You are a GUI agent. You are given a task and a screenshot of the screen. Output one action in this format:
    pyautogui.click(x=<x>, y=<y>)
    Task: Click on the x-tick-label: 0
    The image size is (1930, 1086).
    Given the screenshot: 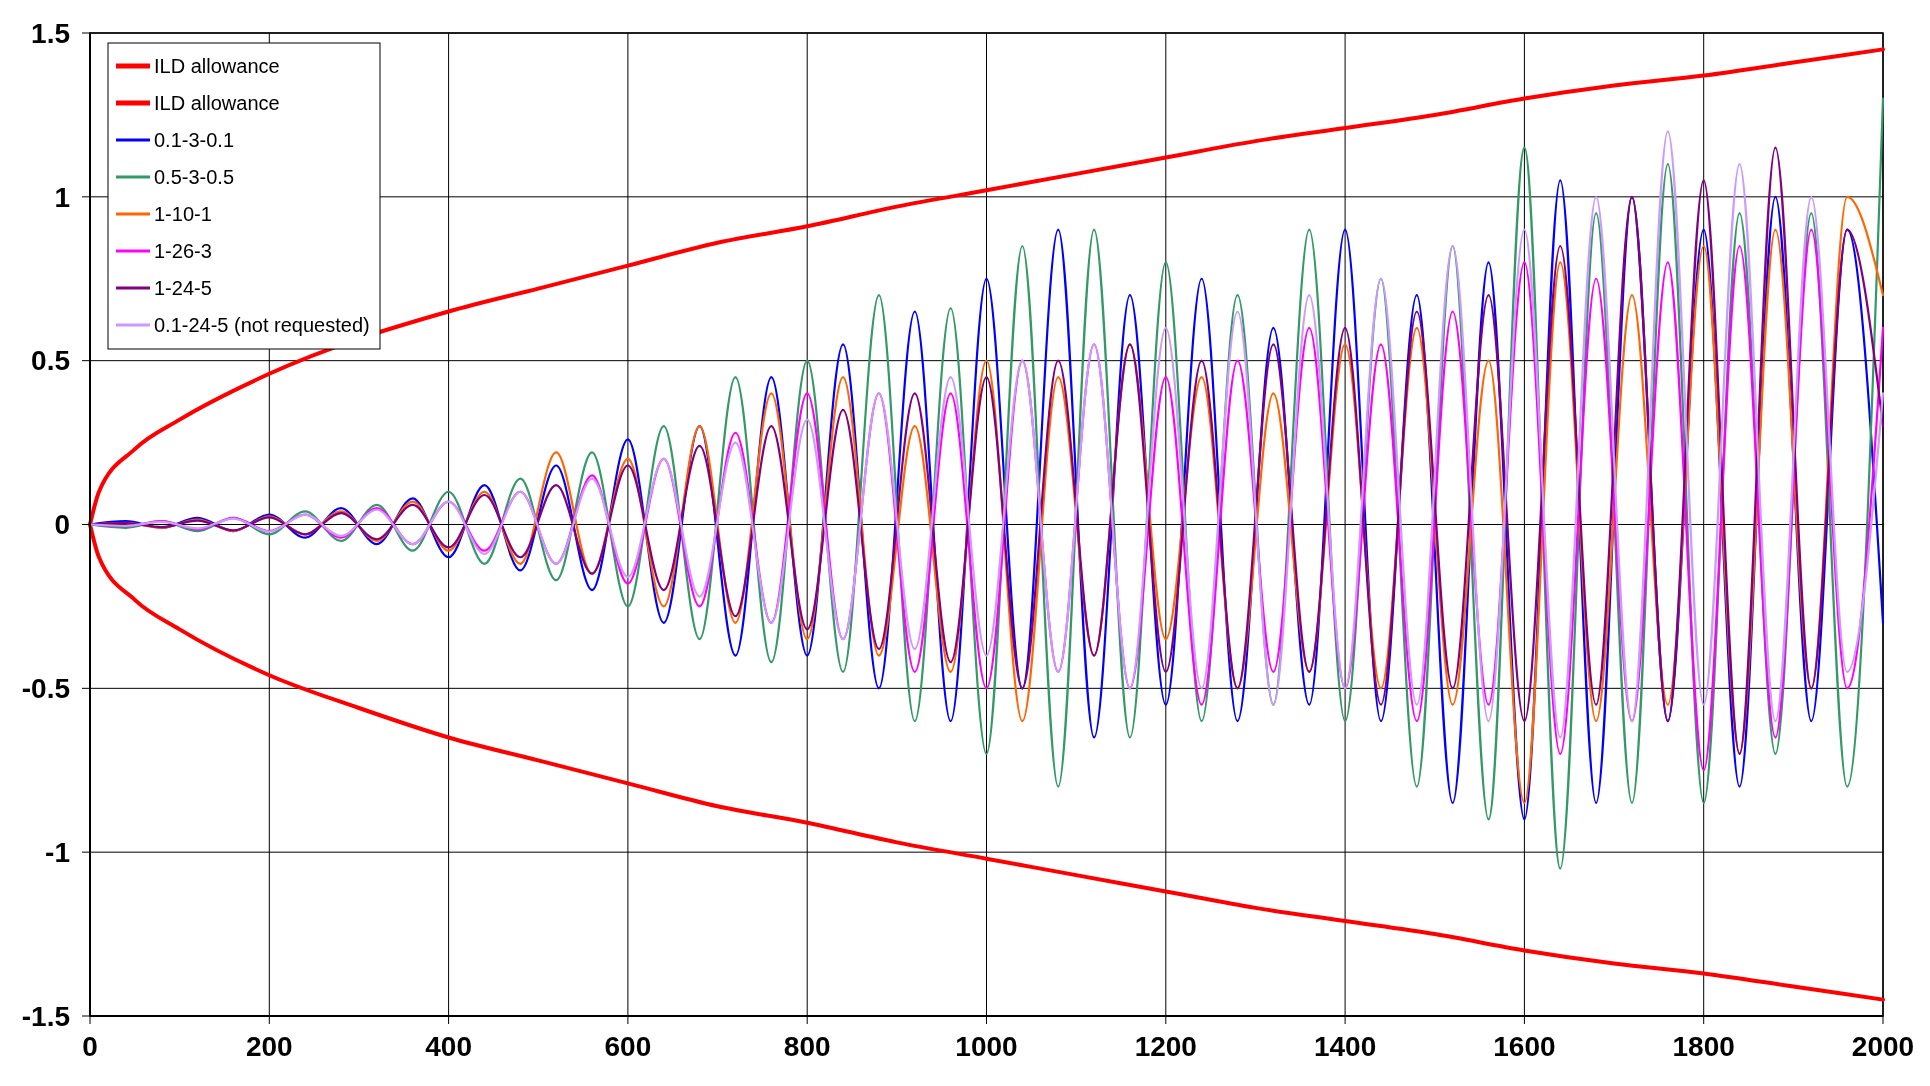 What is the action you would take?
    pyautogui.click(x=90, y=1046)
    